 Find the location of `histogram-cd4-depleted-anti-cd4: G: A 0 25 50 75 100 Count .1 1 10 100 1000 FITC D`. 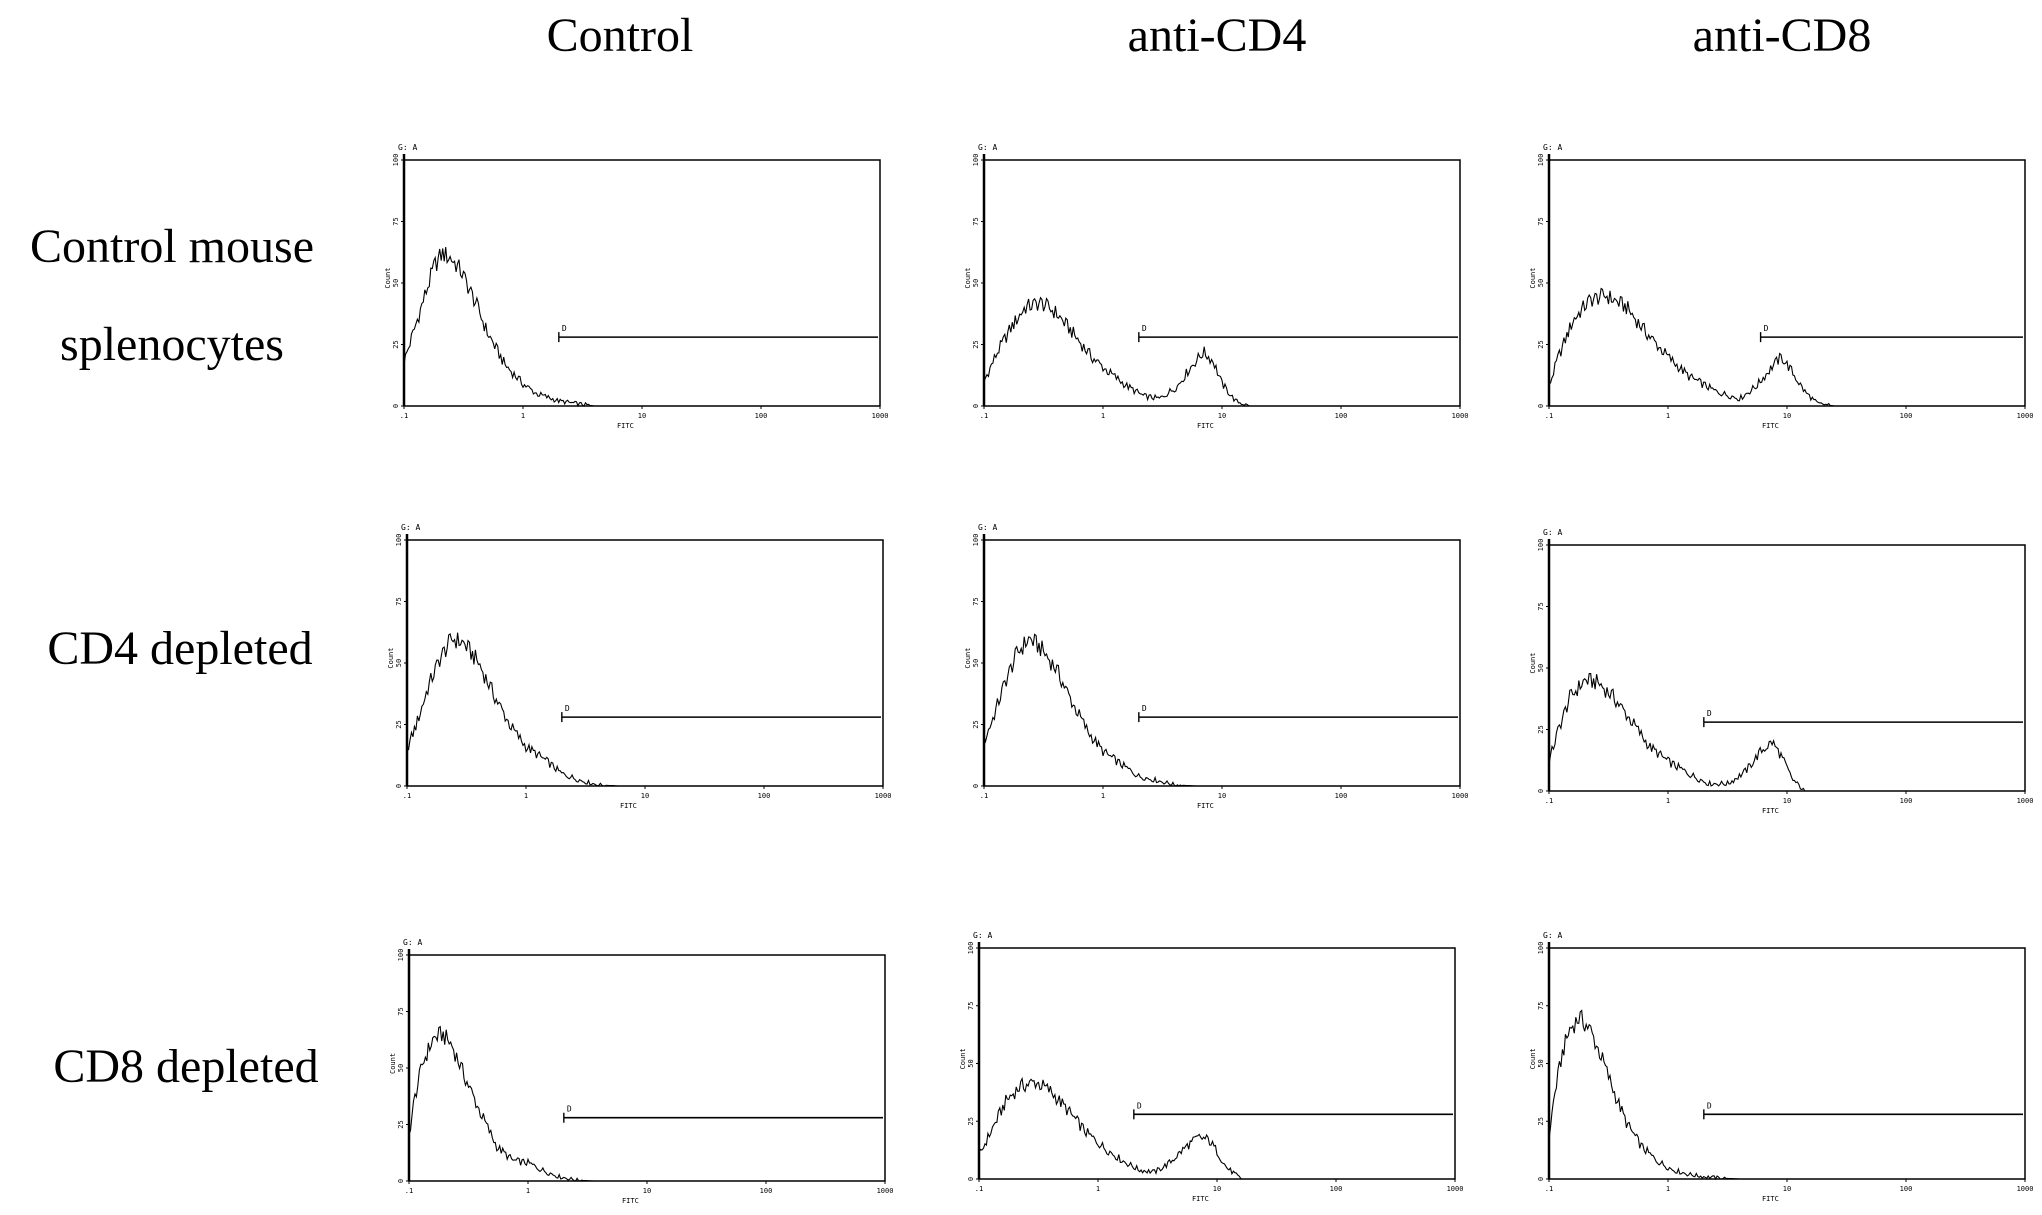

histogram-cd4-depleted-anti-cd4: G: A 0 25 50 75 100 Count .1 1 10 100 1000 FITC D is located at coordinates (1216, 666).